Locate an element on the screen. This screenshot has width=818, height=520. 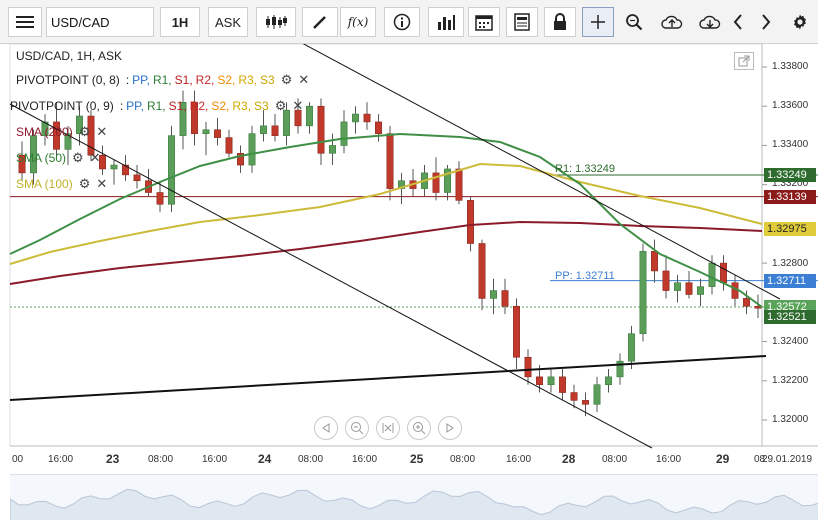
menu-icon is located at coordinates (25, 22).